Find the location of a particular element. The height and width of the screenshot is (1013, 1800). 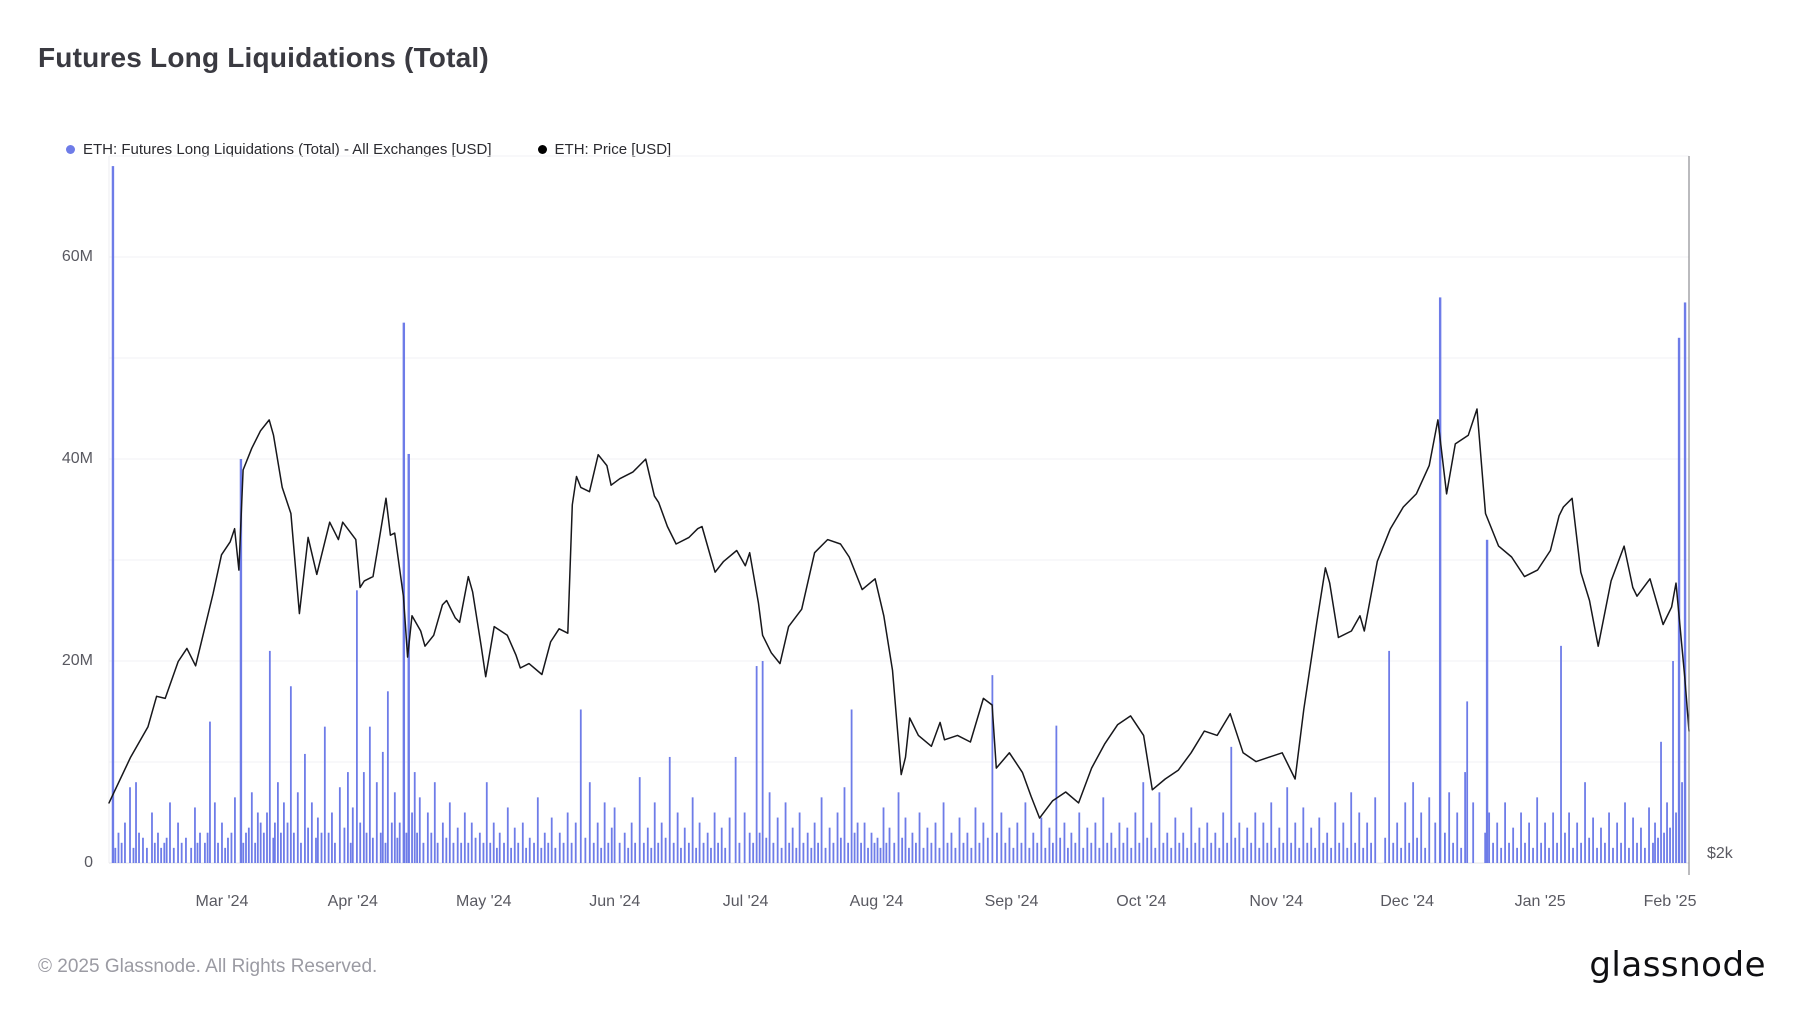

x-axis-tick-label: Oct '24 is located at coordinates (1141, 901).